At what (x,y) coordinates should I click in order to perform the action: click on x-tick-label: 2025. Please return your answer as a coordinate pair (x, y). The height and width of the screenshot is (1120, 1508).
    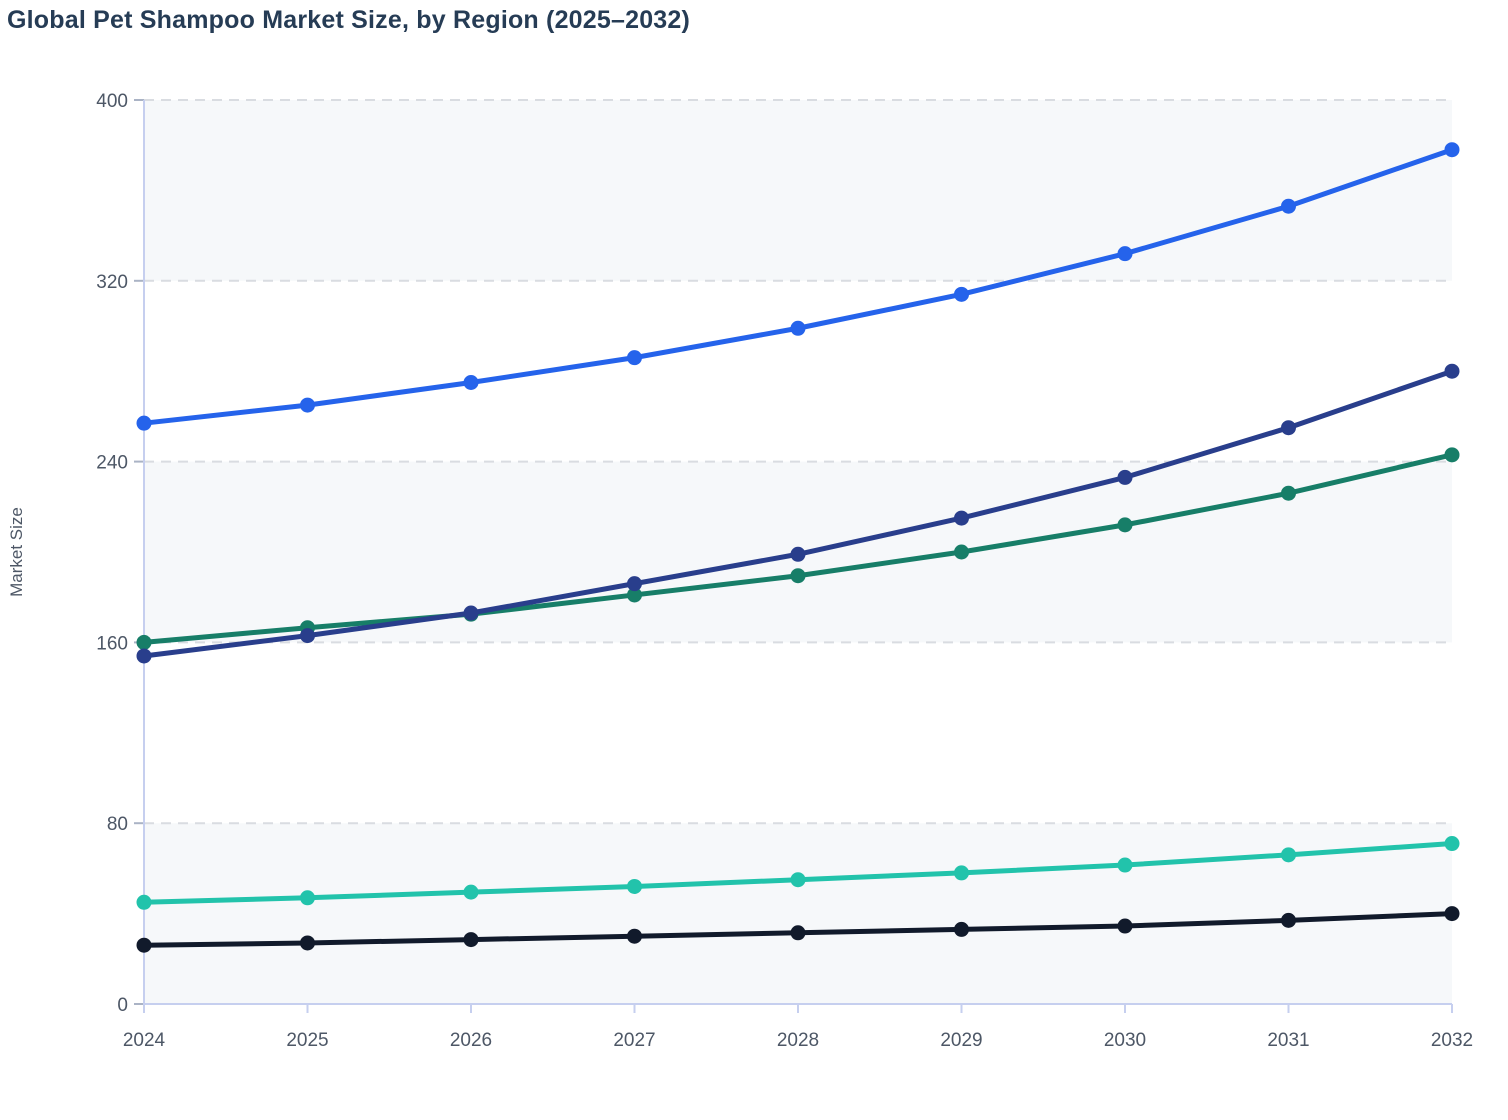
    Looking at the image, I should click on (307, 1040).